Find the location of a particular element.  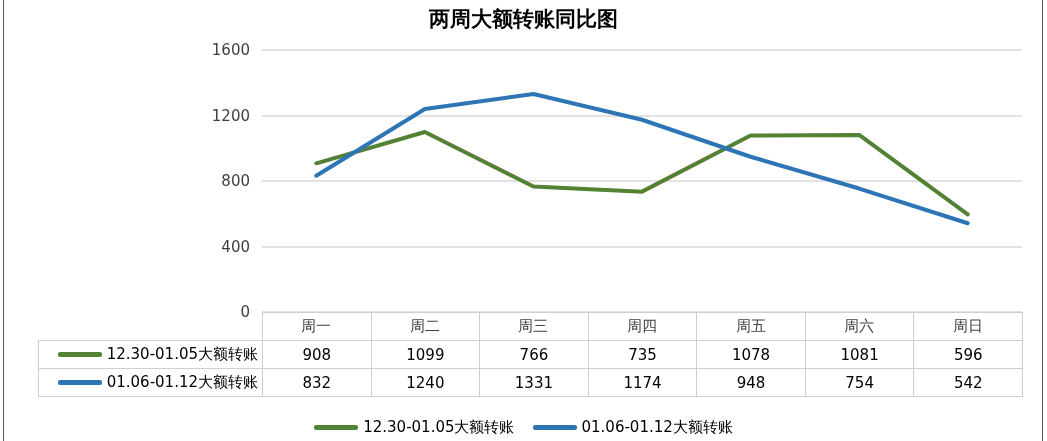

x-tick-label: 周二 is located at coordinates (424, 325).